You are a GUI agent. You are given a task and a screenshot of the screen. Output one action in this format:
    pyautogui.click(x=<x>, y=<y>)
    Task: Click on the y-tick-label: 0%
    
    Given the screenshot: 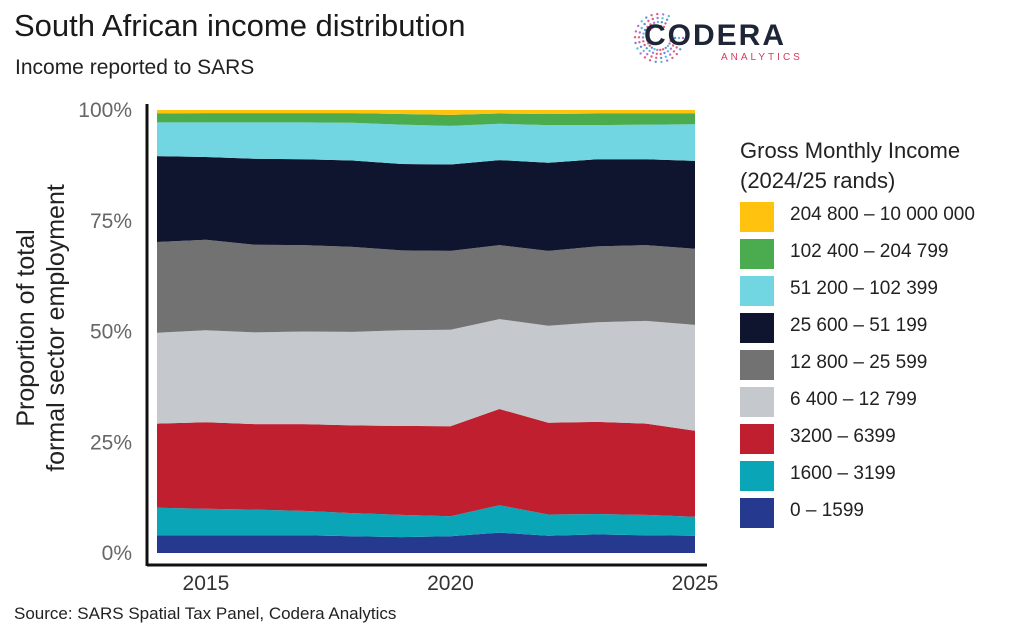 What is the action you would take?
    pyautogui.click(x=117, y=553)
    